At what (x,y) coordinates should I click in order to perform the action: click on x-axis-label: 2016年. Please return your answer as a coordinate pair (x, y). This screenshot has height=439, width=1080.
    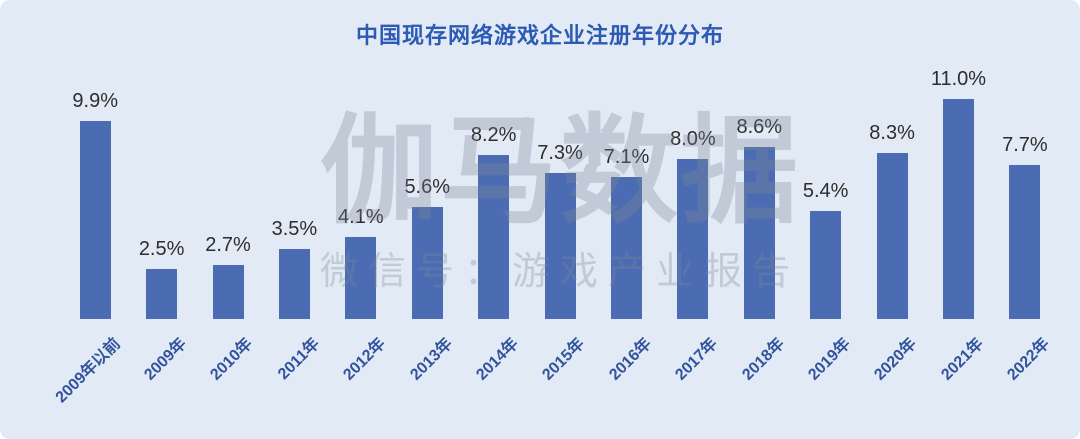
    Looking at the image, I should click on (630, 359).